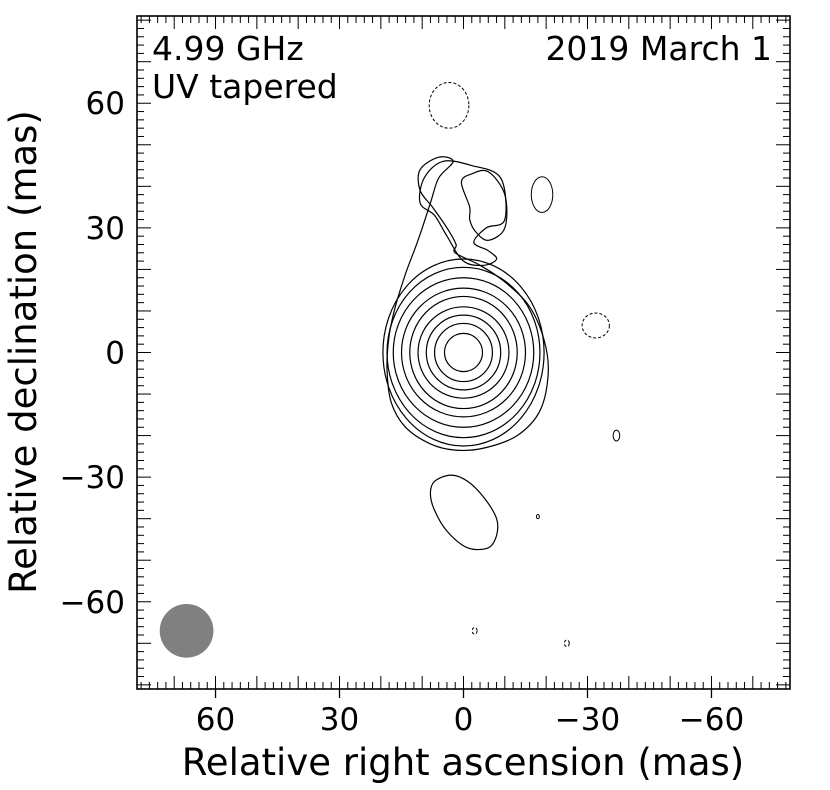  I want to click on x-tick-label: 0, so click(464, 720).